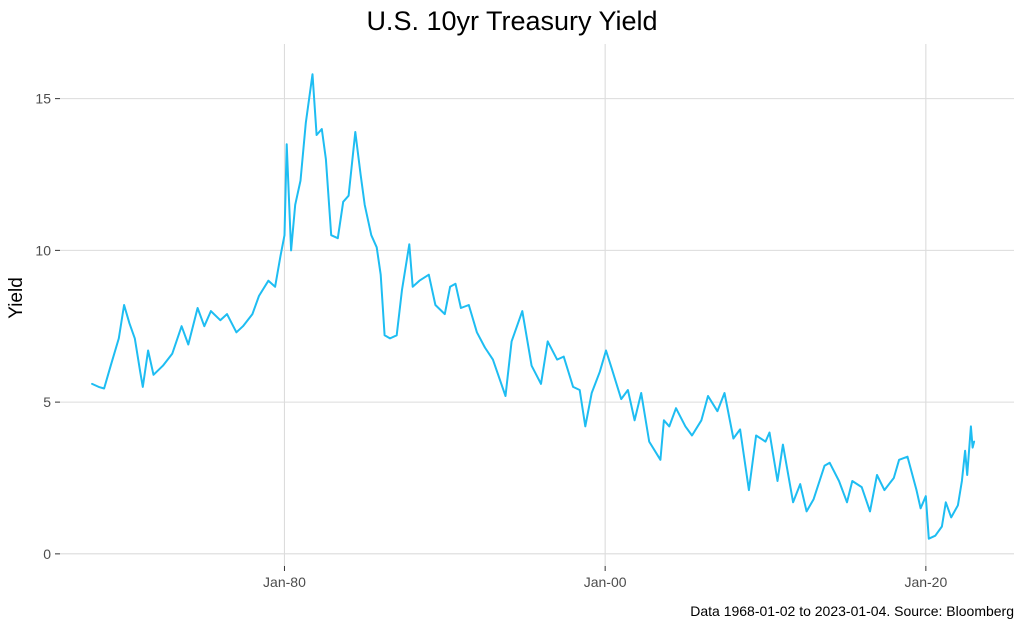  I want to click on y-tick-label-0: 0, so click(47, 554).